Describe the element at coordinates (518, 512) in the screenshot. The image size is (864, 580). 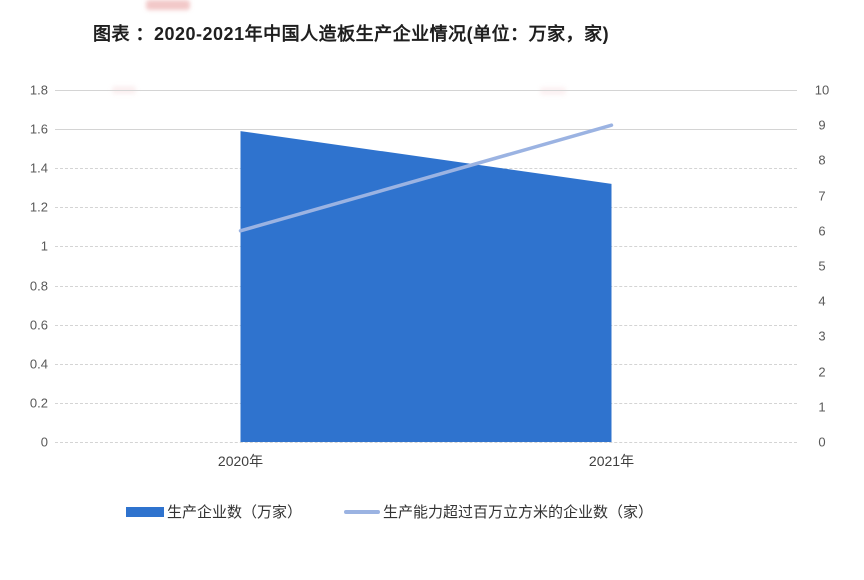
I see `legend-label: 生产能力超过百万立方米的企业数（家）` at that location.